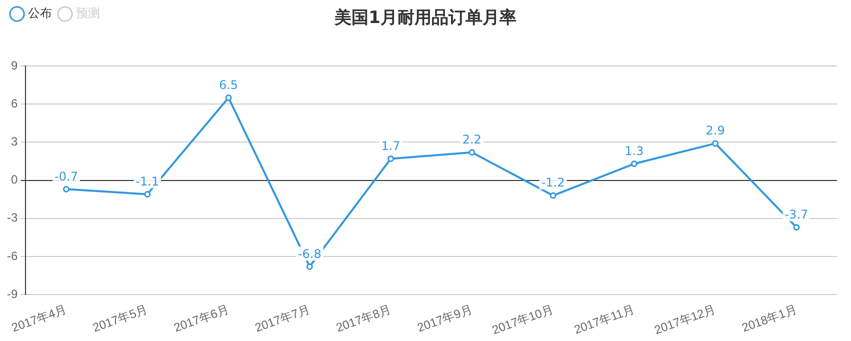 This screenshot has width=851, height=341. What do you see at coordinates (14, 141) in the screenshot?
I see `y-tick-label: 3` at bounding box center [14, 141].